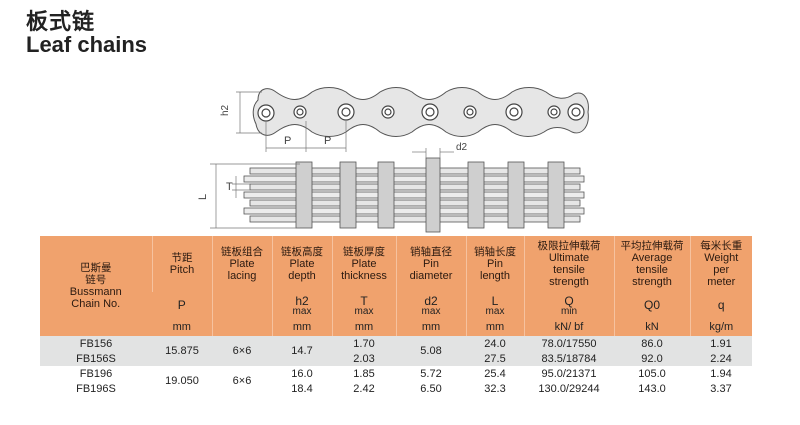 The height and width of the screenshot is (425, 800). I want to click on cell-pin-length: 27.5, so click(495, 358).